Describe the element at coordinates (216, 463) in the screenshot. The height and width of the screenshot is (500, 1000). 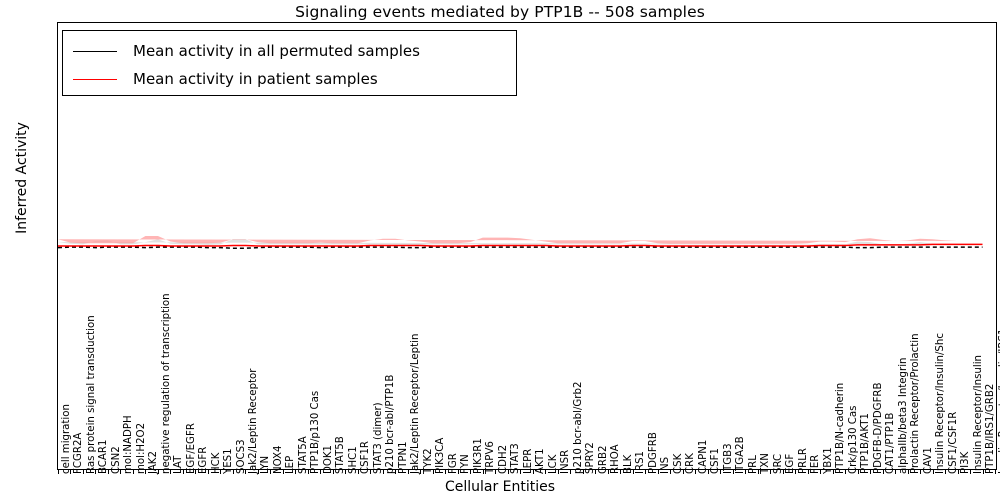
I see `x-tick-label: HCK` at that location.